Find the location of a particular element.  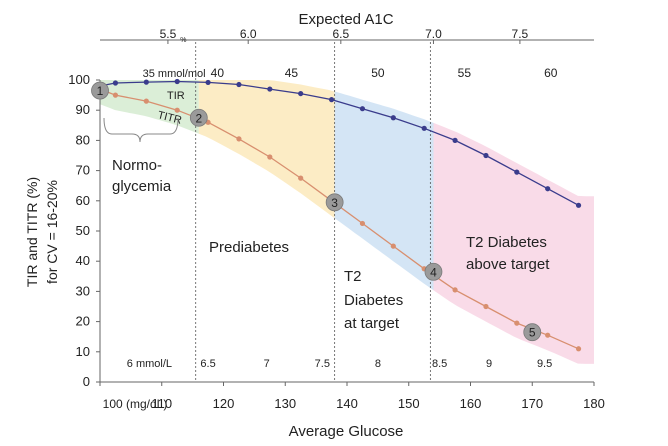

mmol-mol-label: 45 is located at coordinates (292, 73).